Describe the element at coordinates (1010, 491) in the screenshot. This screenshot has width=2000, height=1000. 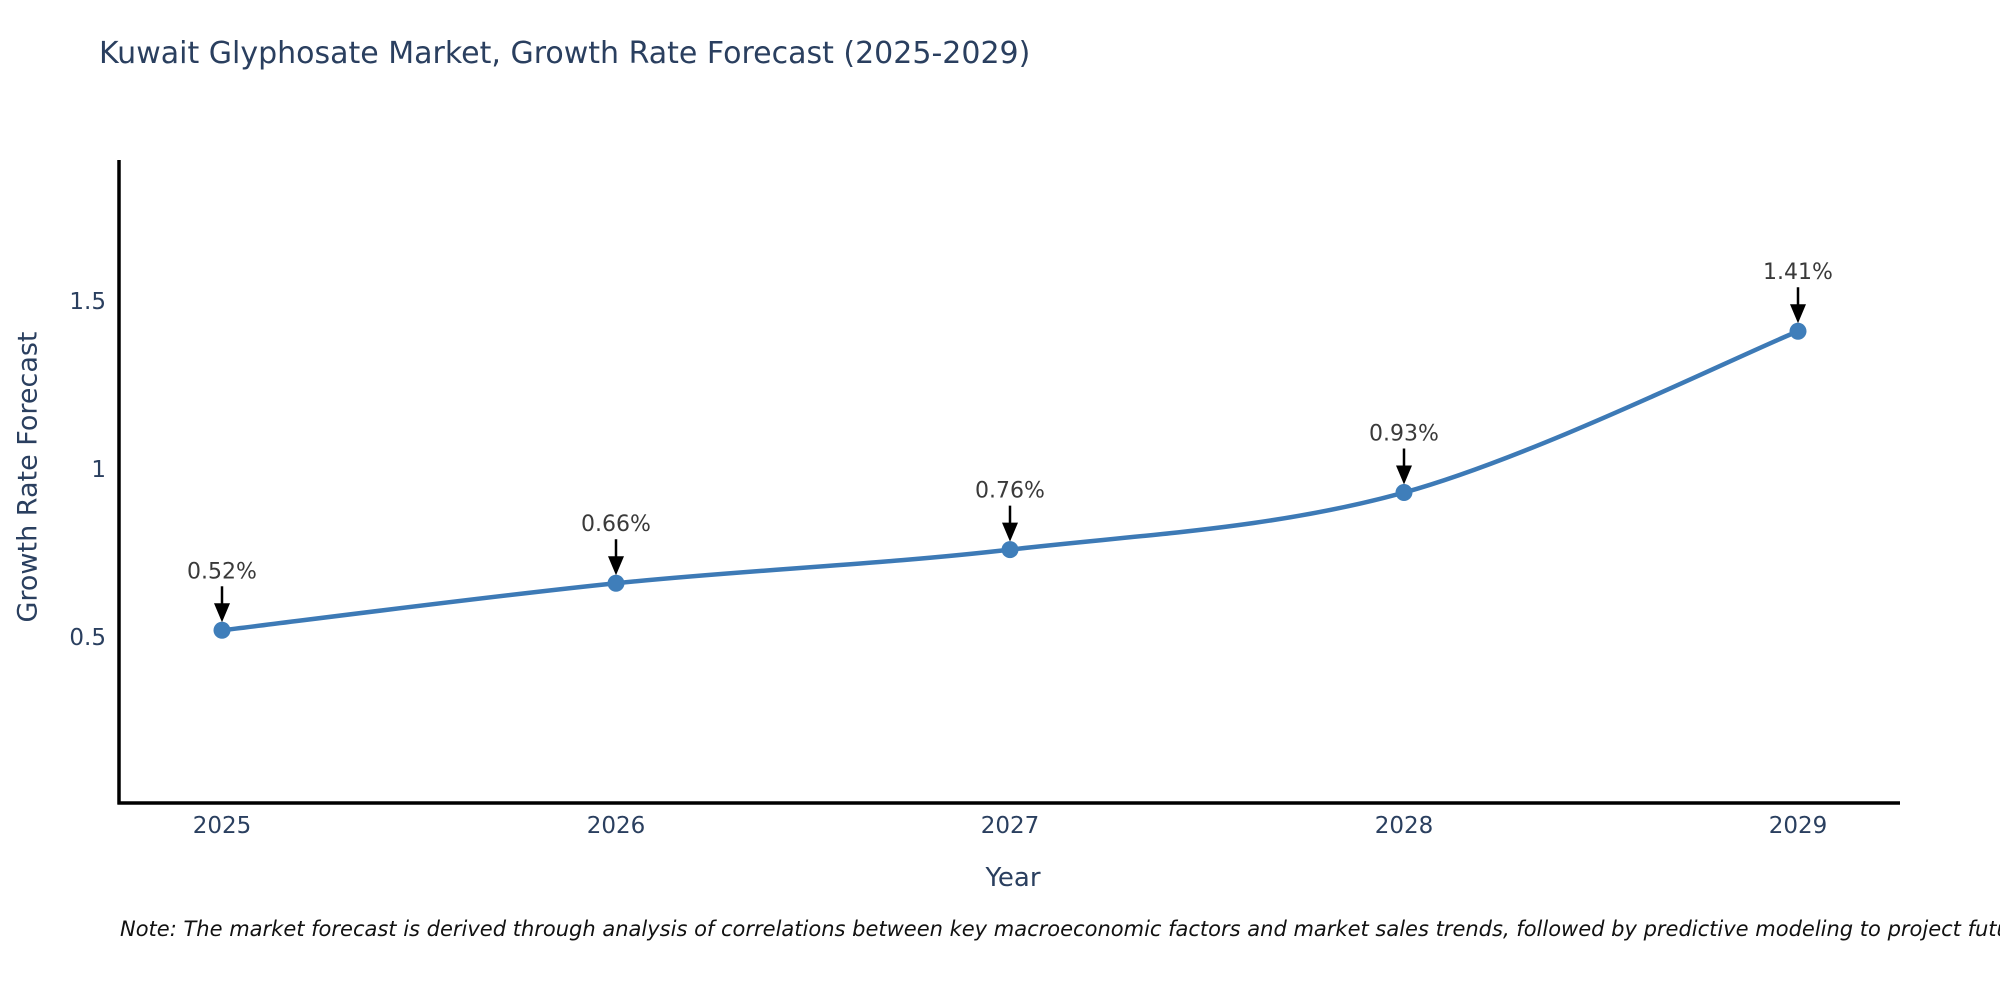
I see `point-value-label: 0.76%` at that location.